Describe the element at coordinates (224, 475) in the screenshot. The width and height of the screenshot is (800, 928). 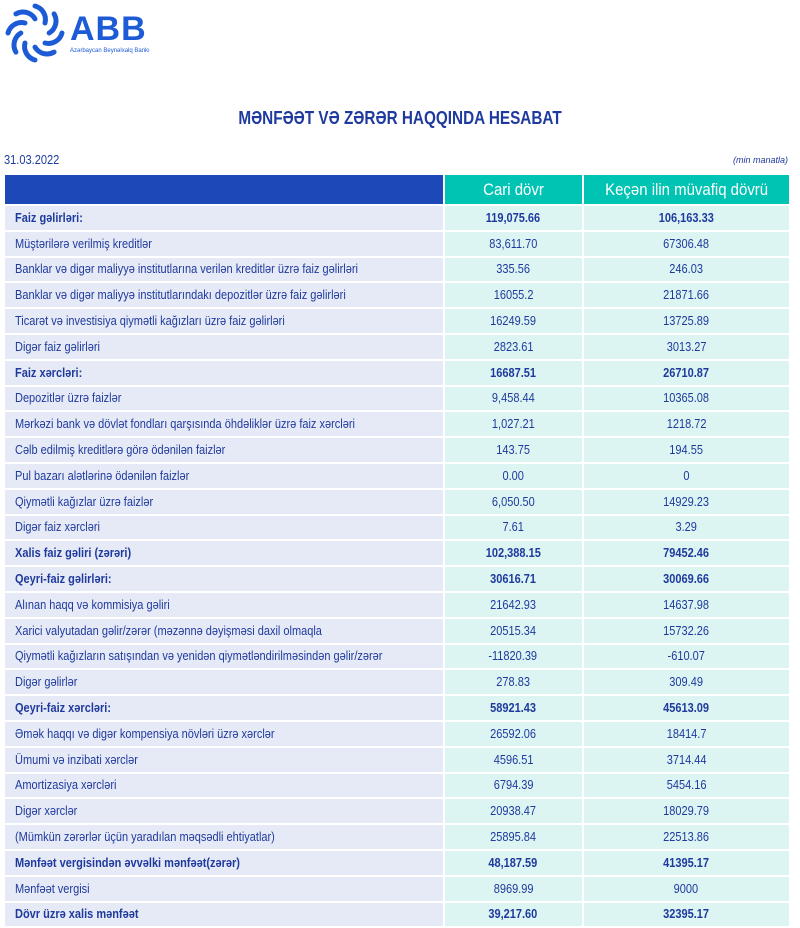
I see `row-label: Pul bazarı alətlərinə ödənilən faizlər` at that location.